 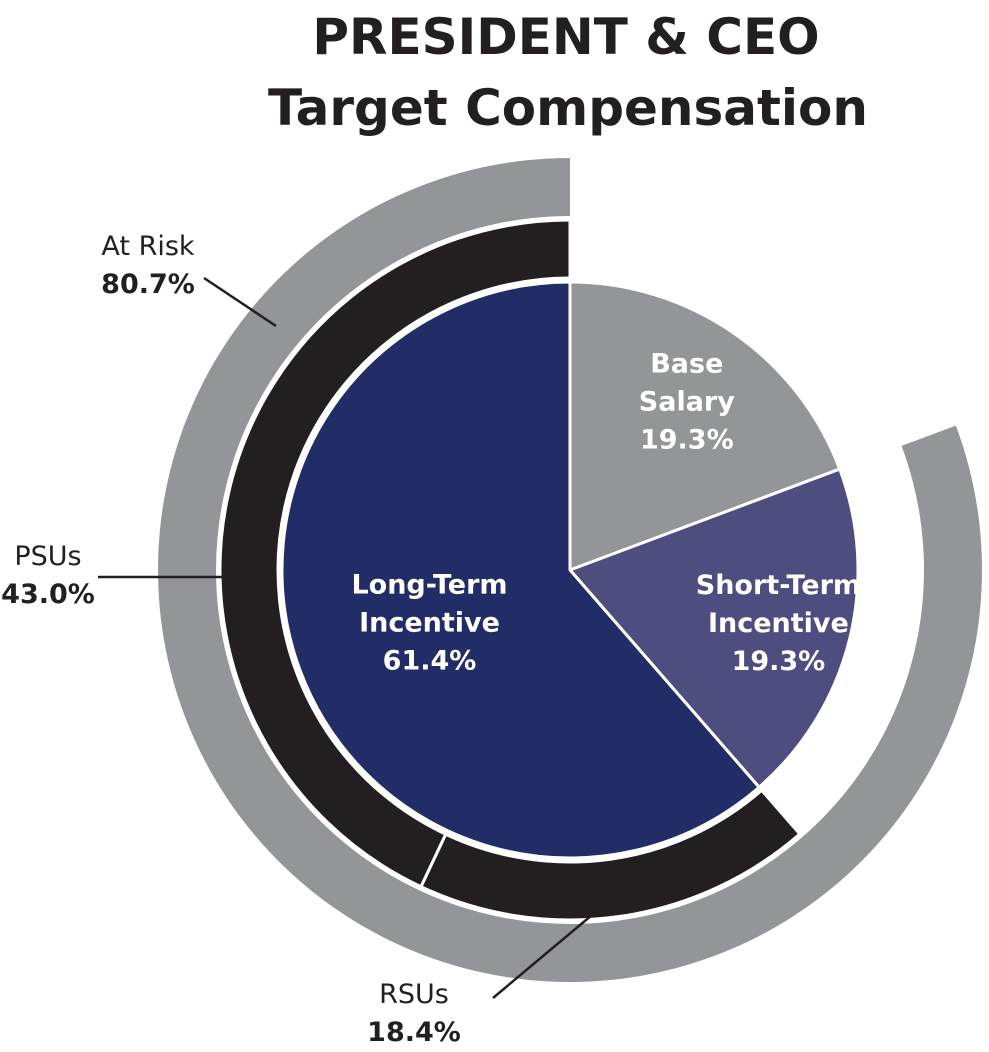 I want to click on pie-slice-base-salary, so click(x=705, y=426).